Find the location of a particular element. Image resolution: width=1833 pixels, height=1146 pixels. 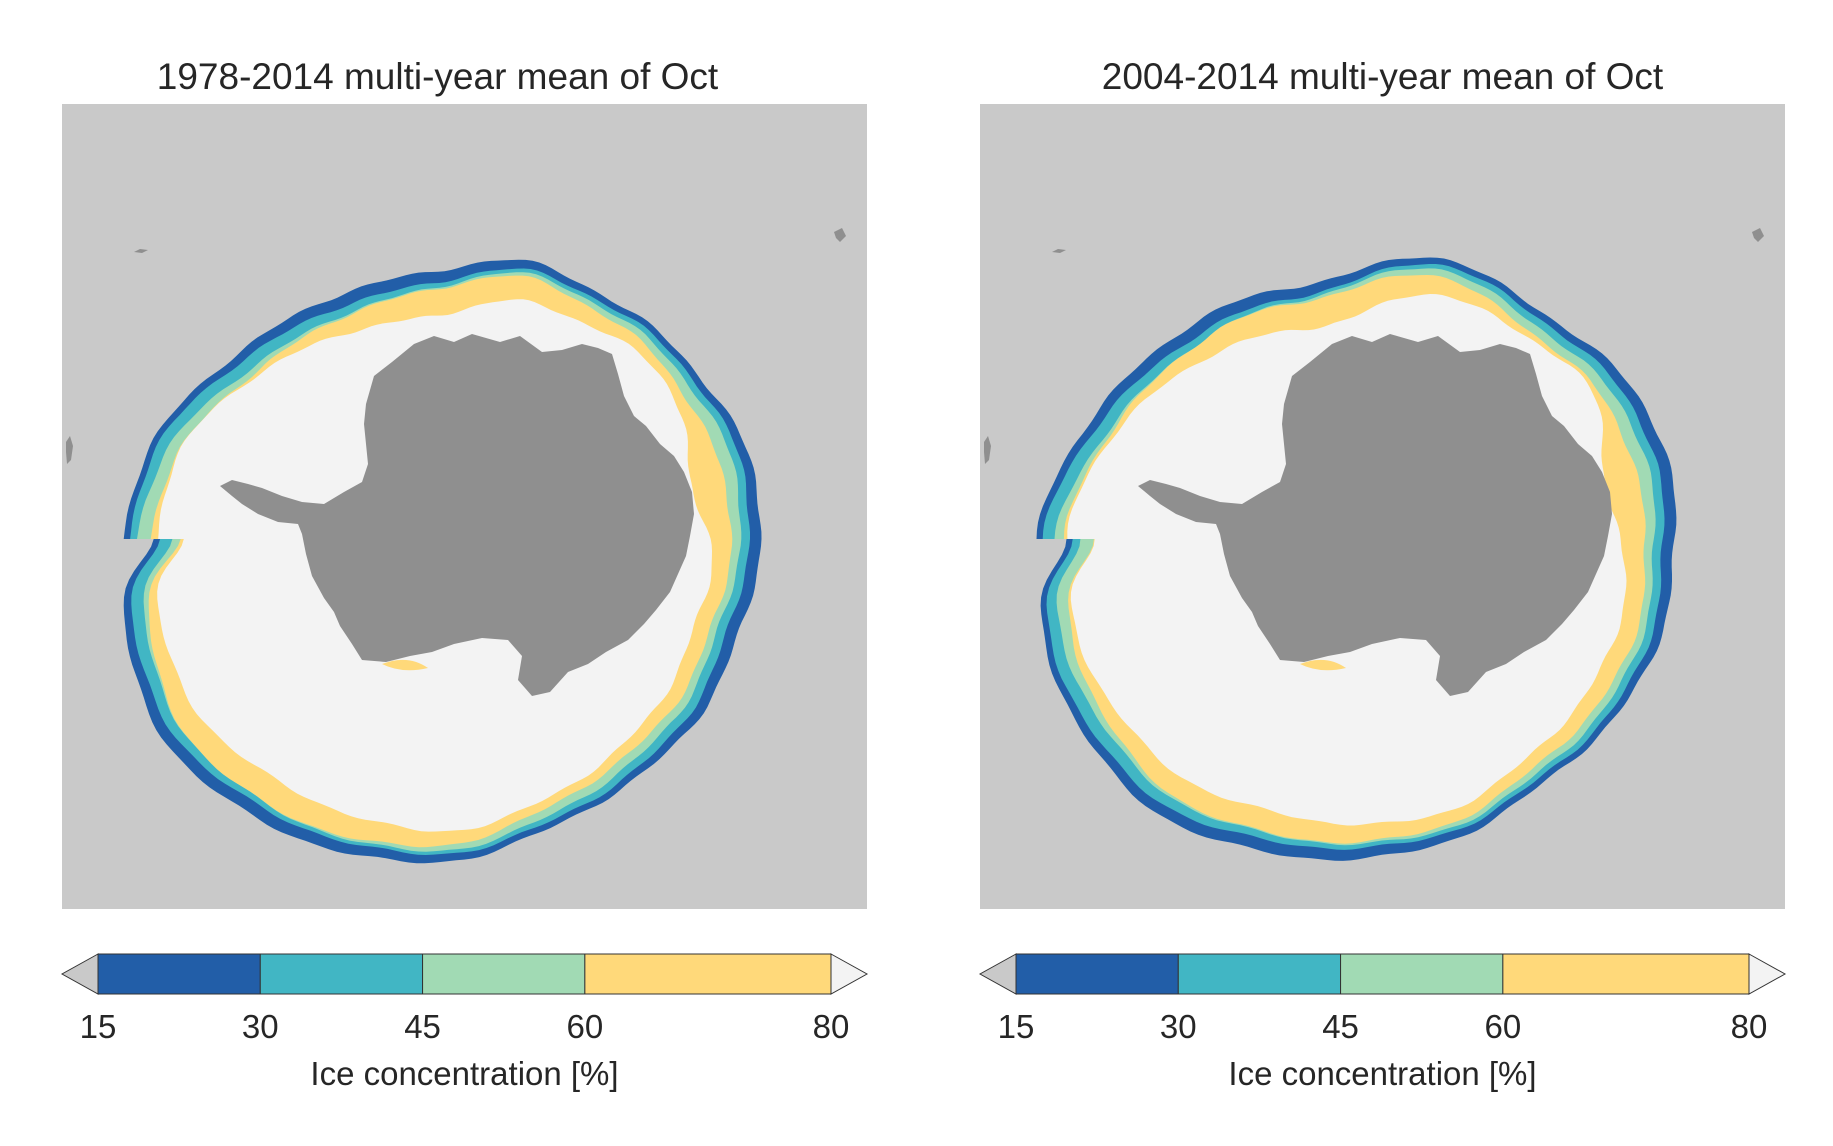

map-title: 2004-2014 multi-year mean of Oct is located at coordinates (1382, 76).